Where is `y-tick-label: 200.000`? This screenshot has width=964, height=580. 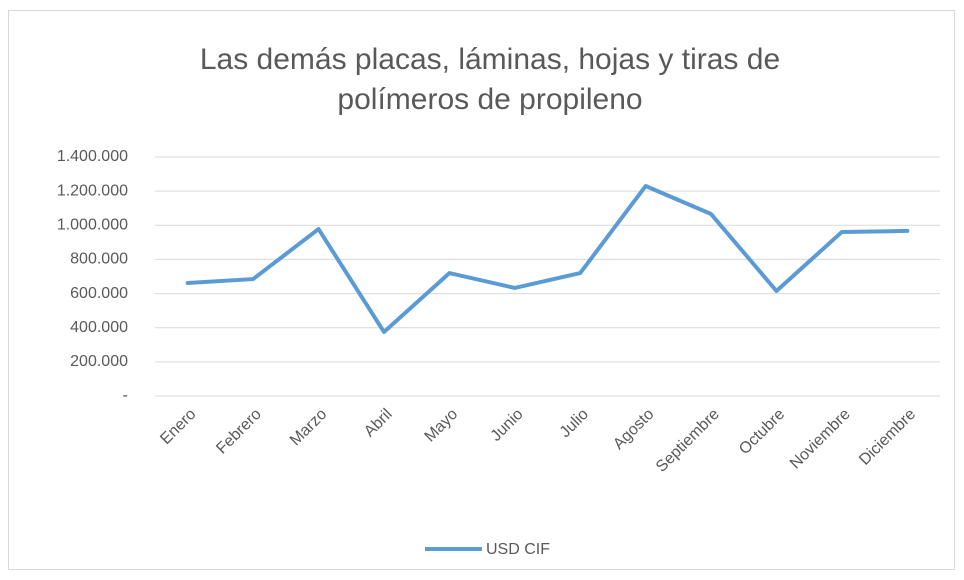
y-tick-label: 200.000 is located at coordinates (99, 361).